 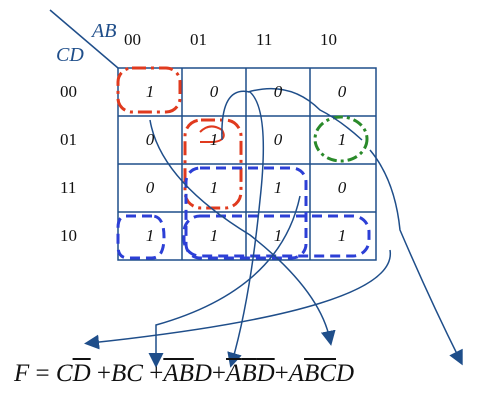 I want to click on term1-c: C, so click(x=64, y=373).